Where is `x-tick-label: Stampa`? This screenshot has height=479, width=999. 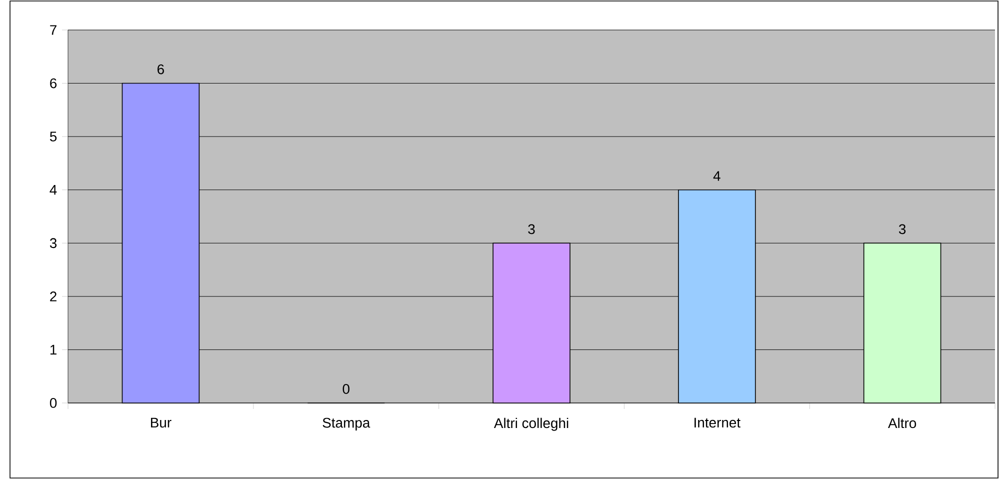
x-tick-label: Stampa is located at coordinates (346, 424).